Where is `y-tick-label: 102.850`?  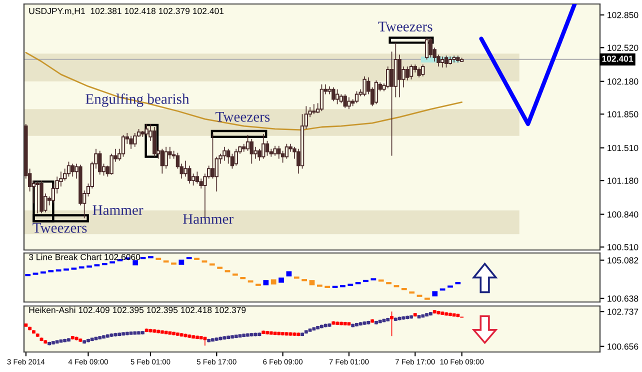 y-tick-label: 102.850 is located at coordinates (623, 15).